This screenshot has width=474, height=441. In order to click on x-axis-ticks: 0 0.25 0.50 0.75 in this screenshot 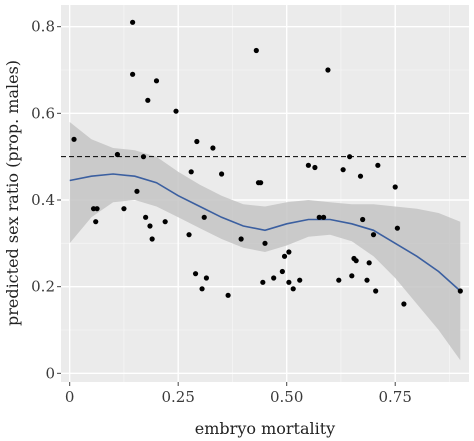, I will do `click(238, 394)`.